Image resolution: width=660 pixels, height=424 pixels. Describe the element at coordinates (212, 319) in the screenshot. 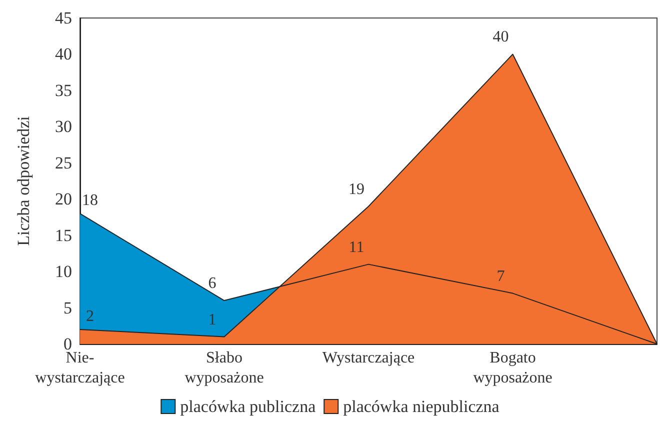

I see `data-label: 1` at that location.